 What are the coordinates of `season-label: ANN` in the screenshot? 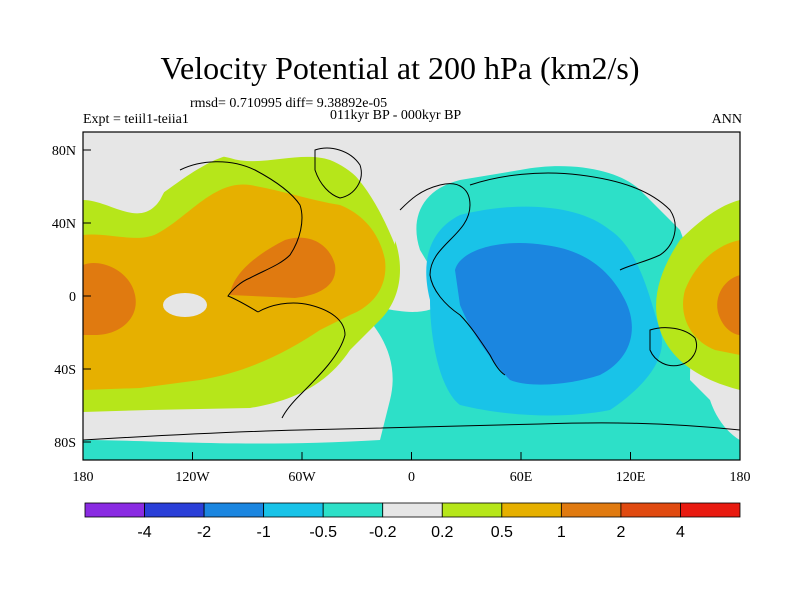 It's located at (726, 119).